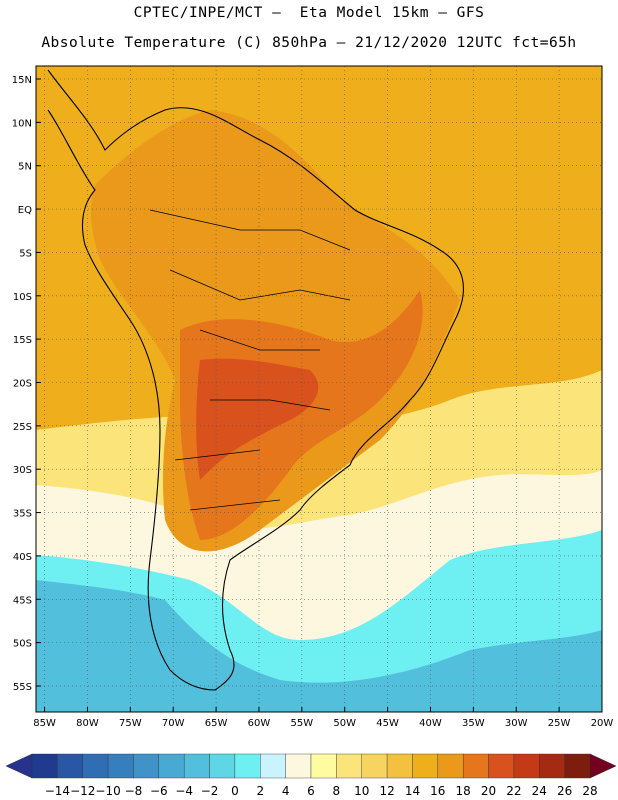 This screenshot has width=618, height=800. I want to click on colorbar-label: 28, so click(589, 791).